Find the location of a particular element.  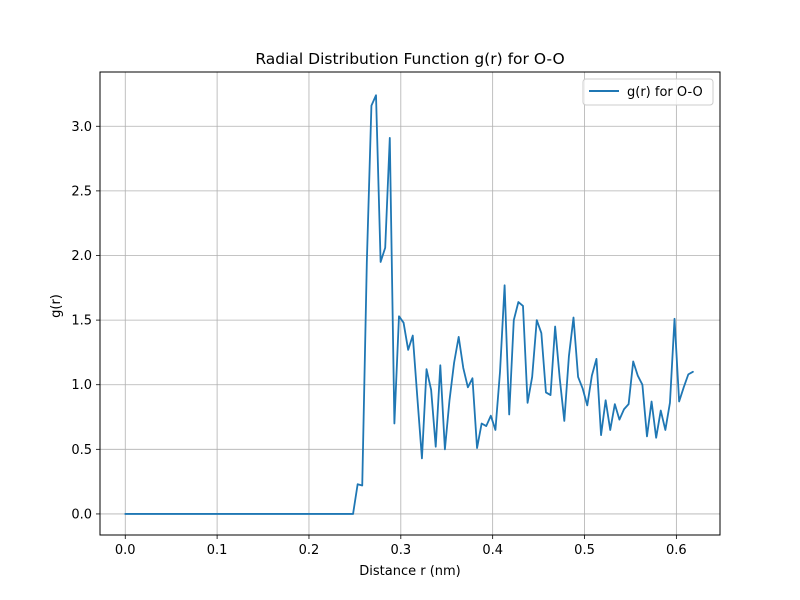

x-tick-label: 0.2 is located at coordinates (309, 550).